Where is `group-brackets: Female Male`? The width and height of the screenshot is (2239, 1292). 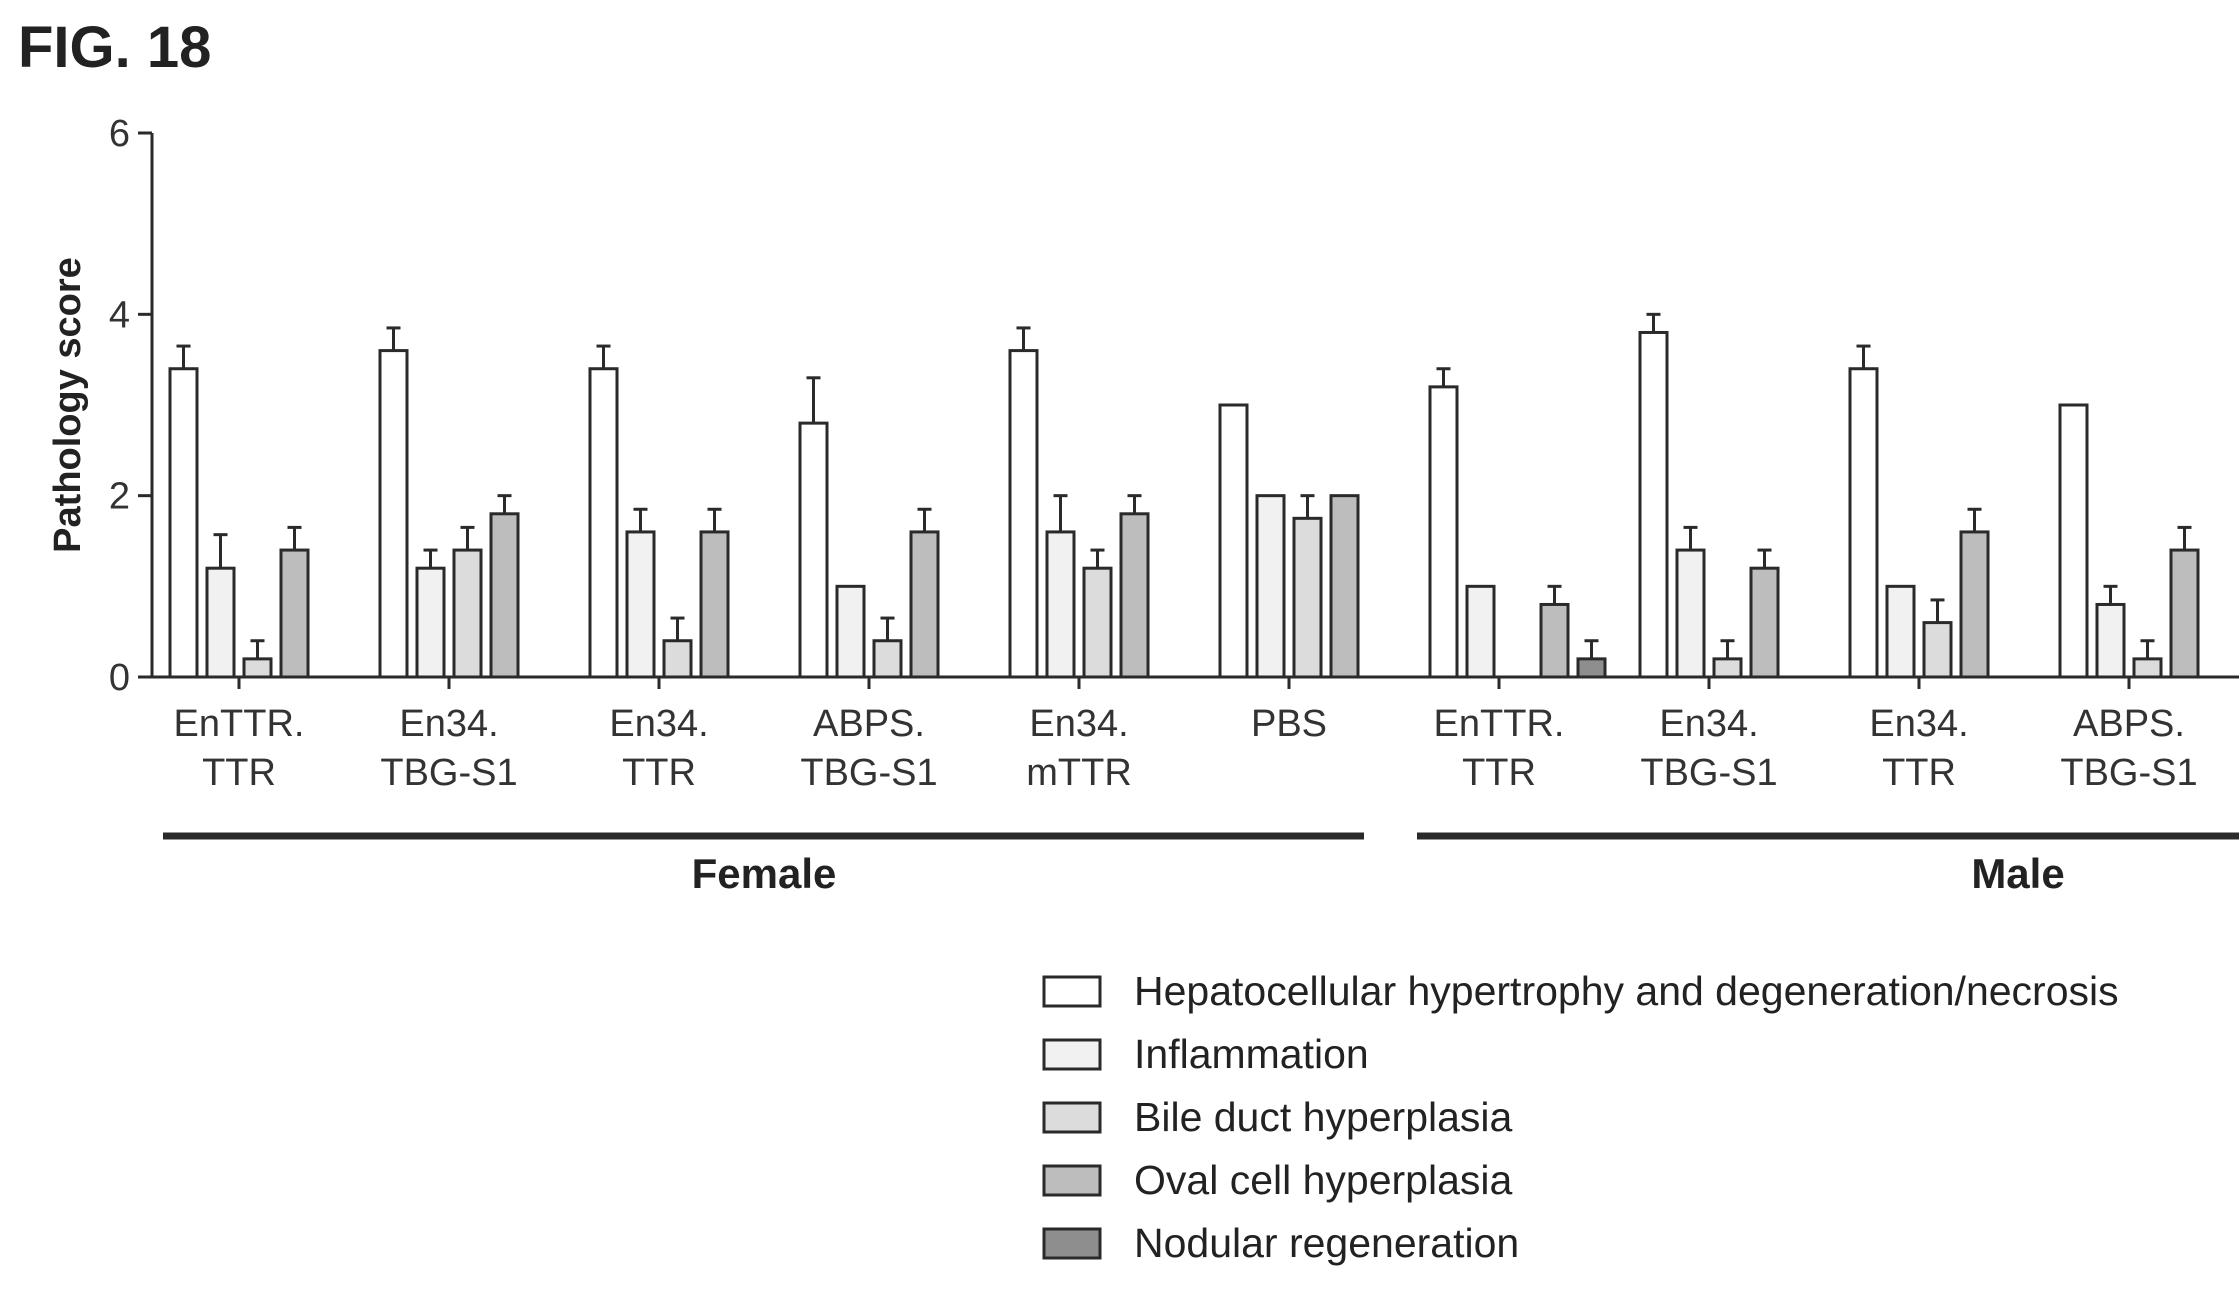
group-brackets: Female Male is located at coordinates (1201, 864).